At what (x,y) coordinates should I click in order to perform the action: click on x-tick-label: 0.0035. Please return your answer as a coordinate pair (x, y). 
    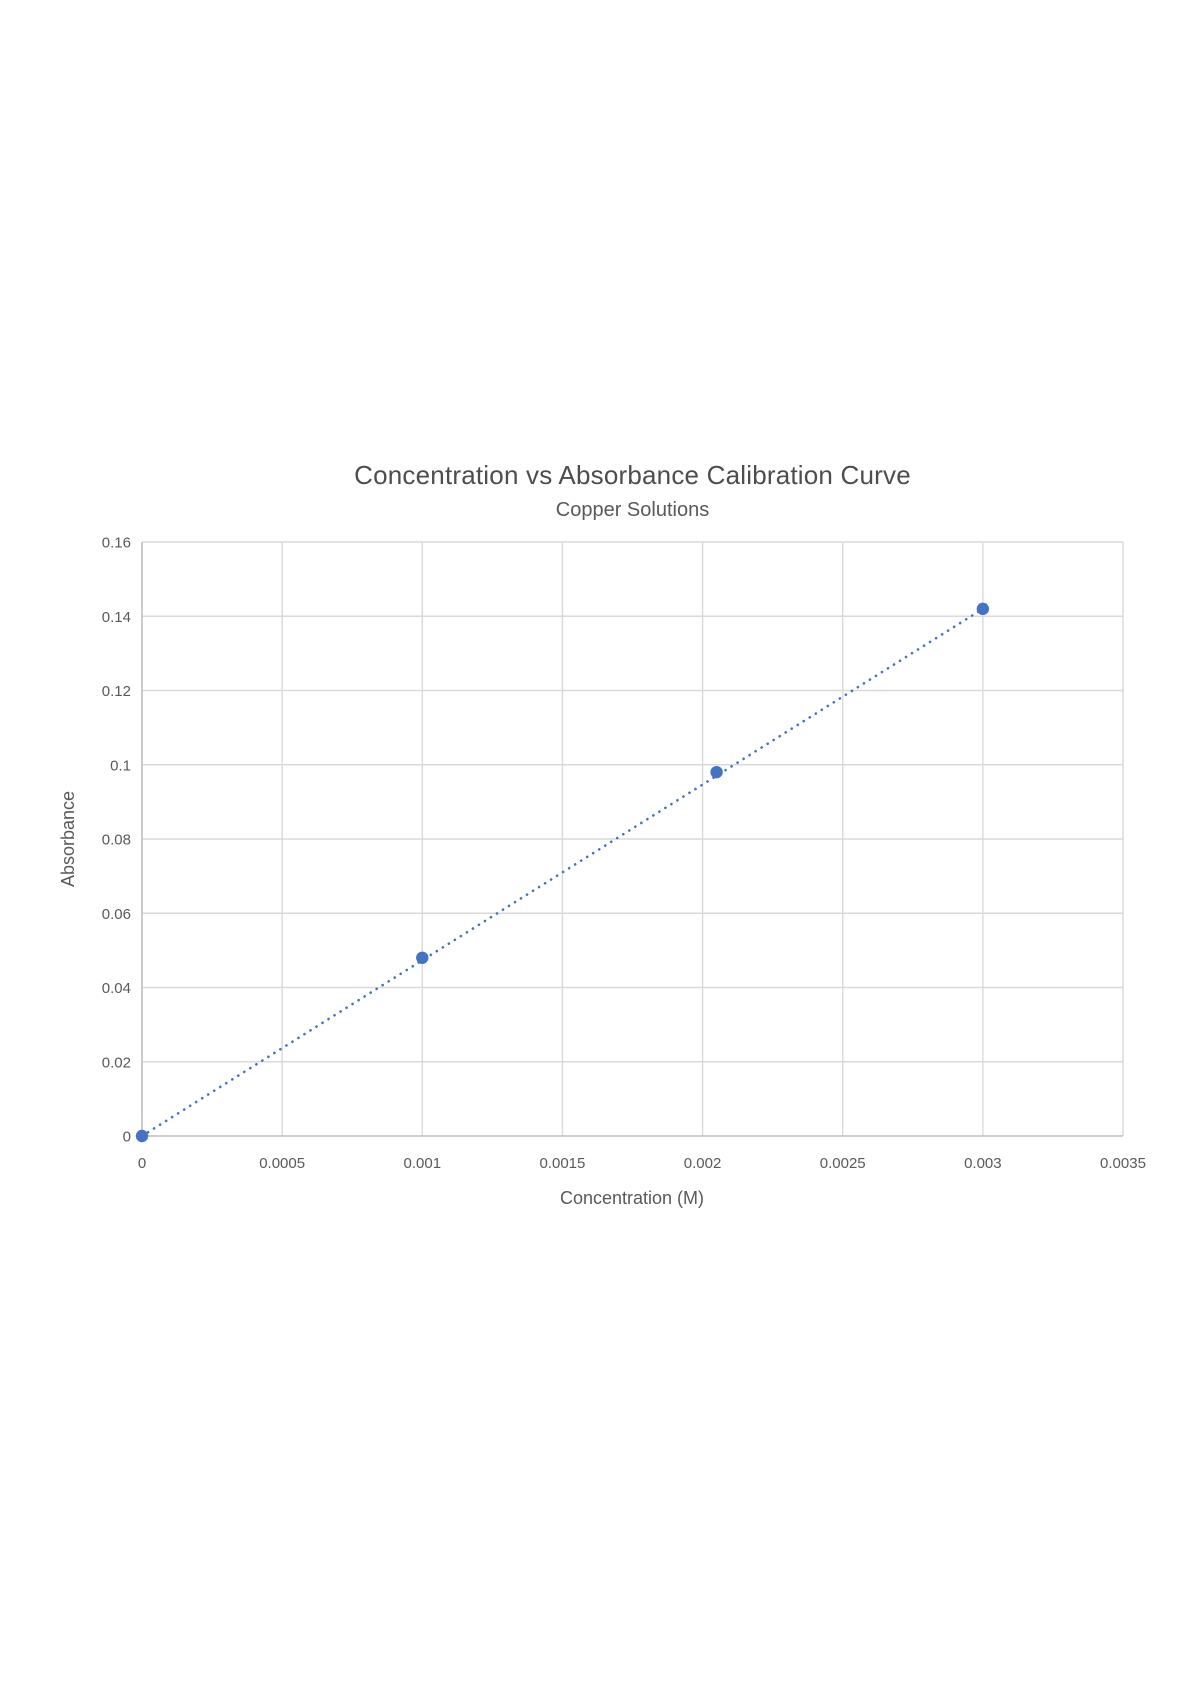
    Looking at the image, I should click on (1123, 1163).